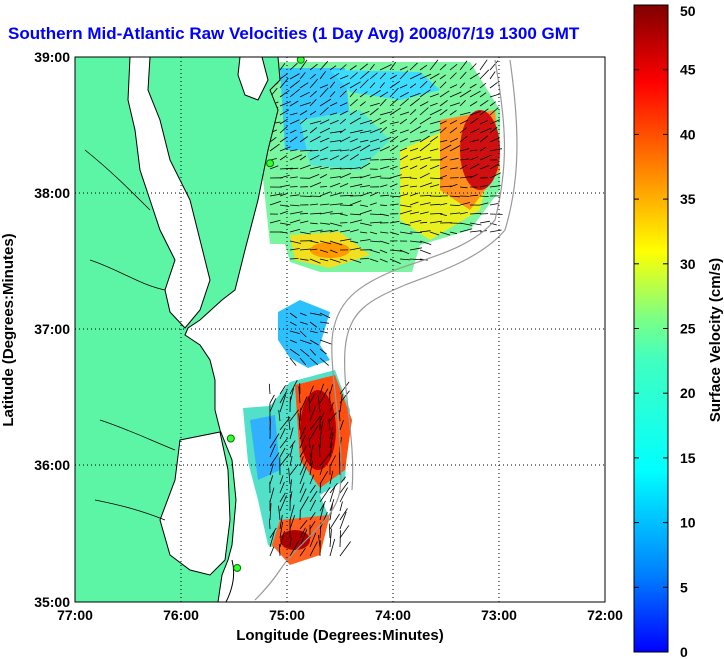  What do you see at coordinates (688, 11) in the screenshot?
I see `colorbar-tick-label: 50` at bounding box center [688, 11].